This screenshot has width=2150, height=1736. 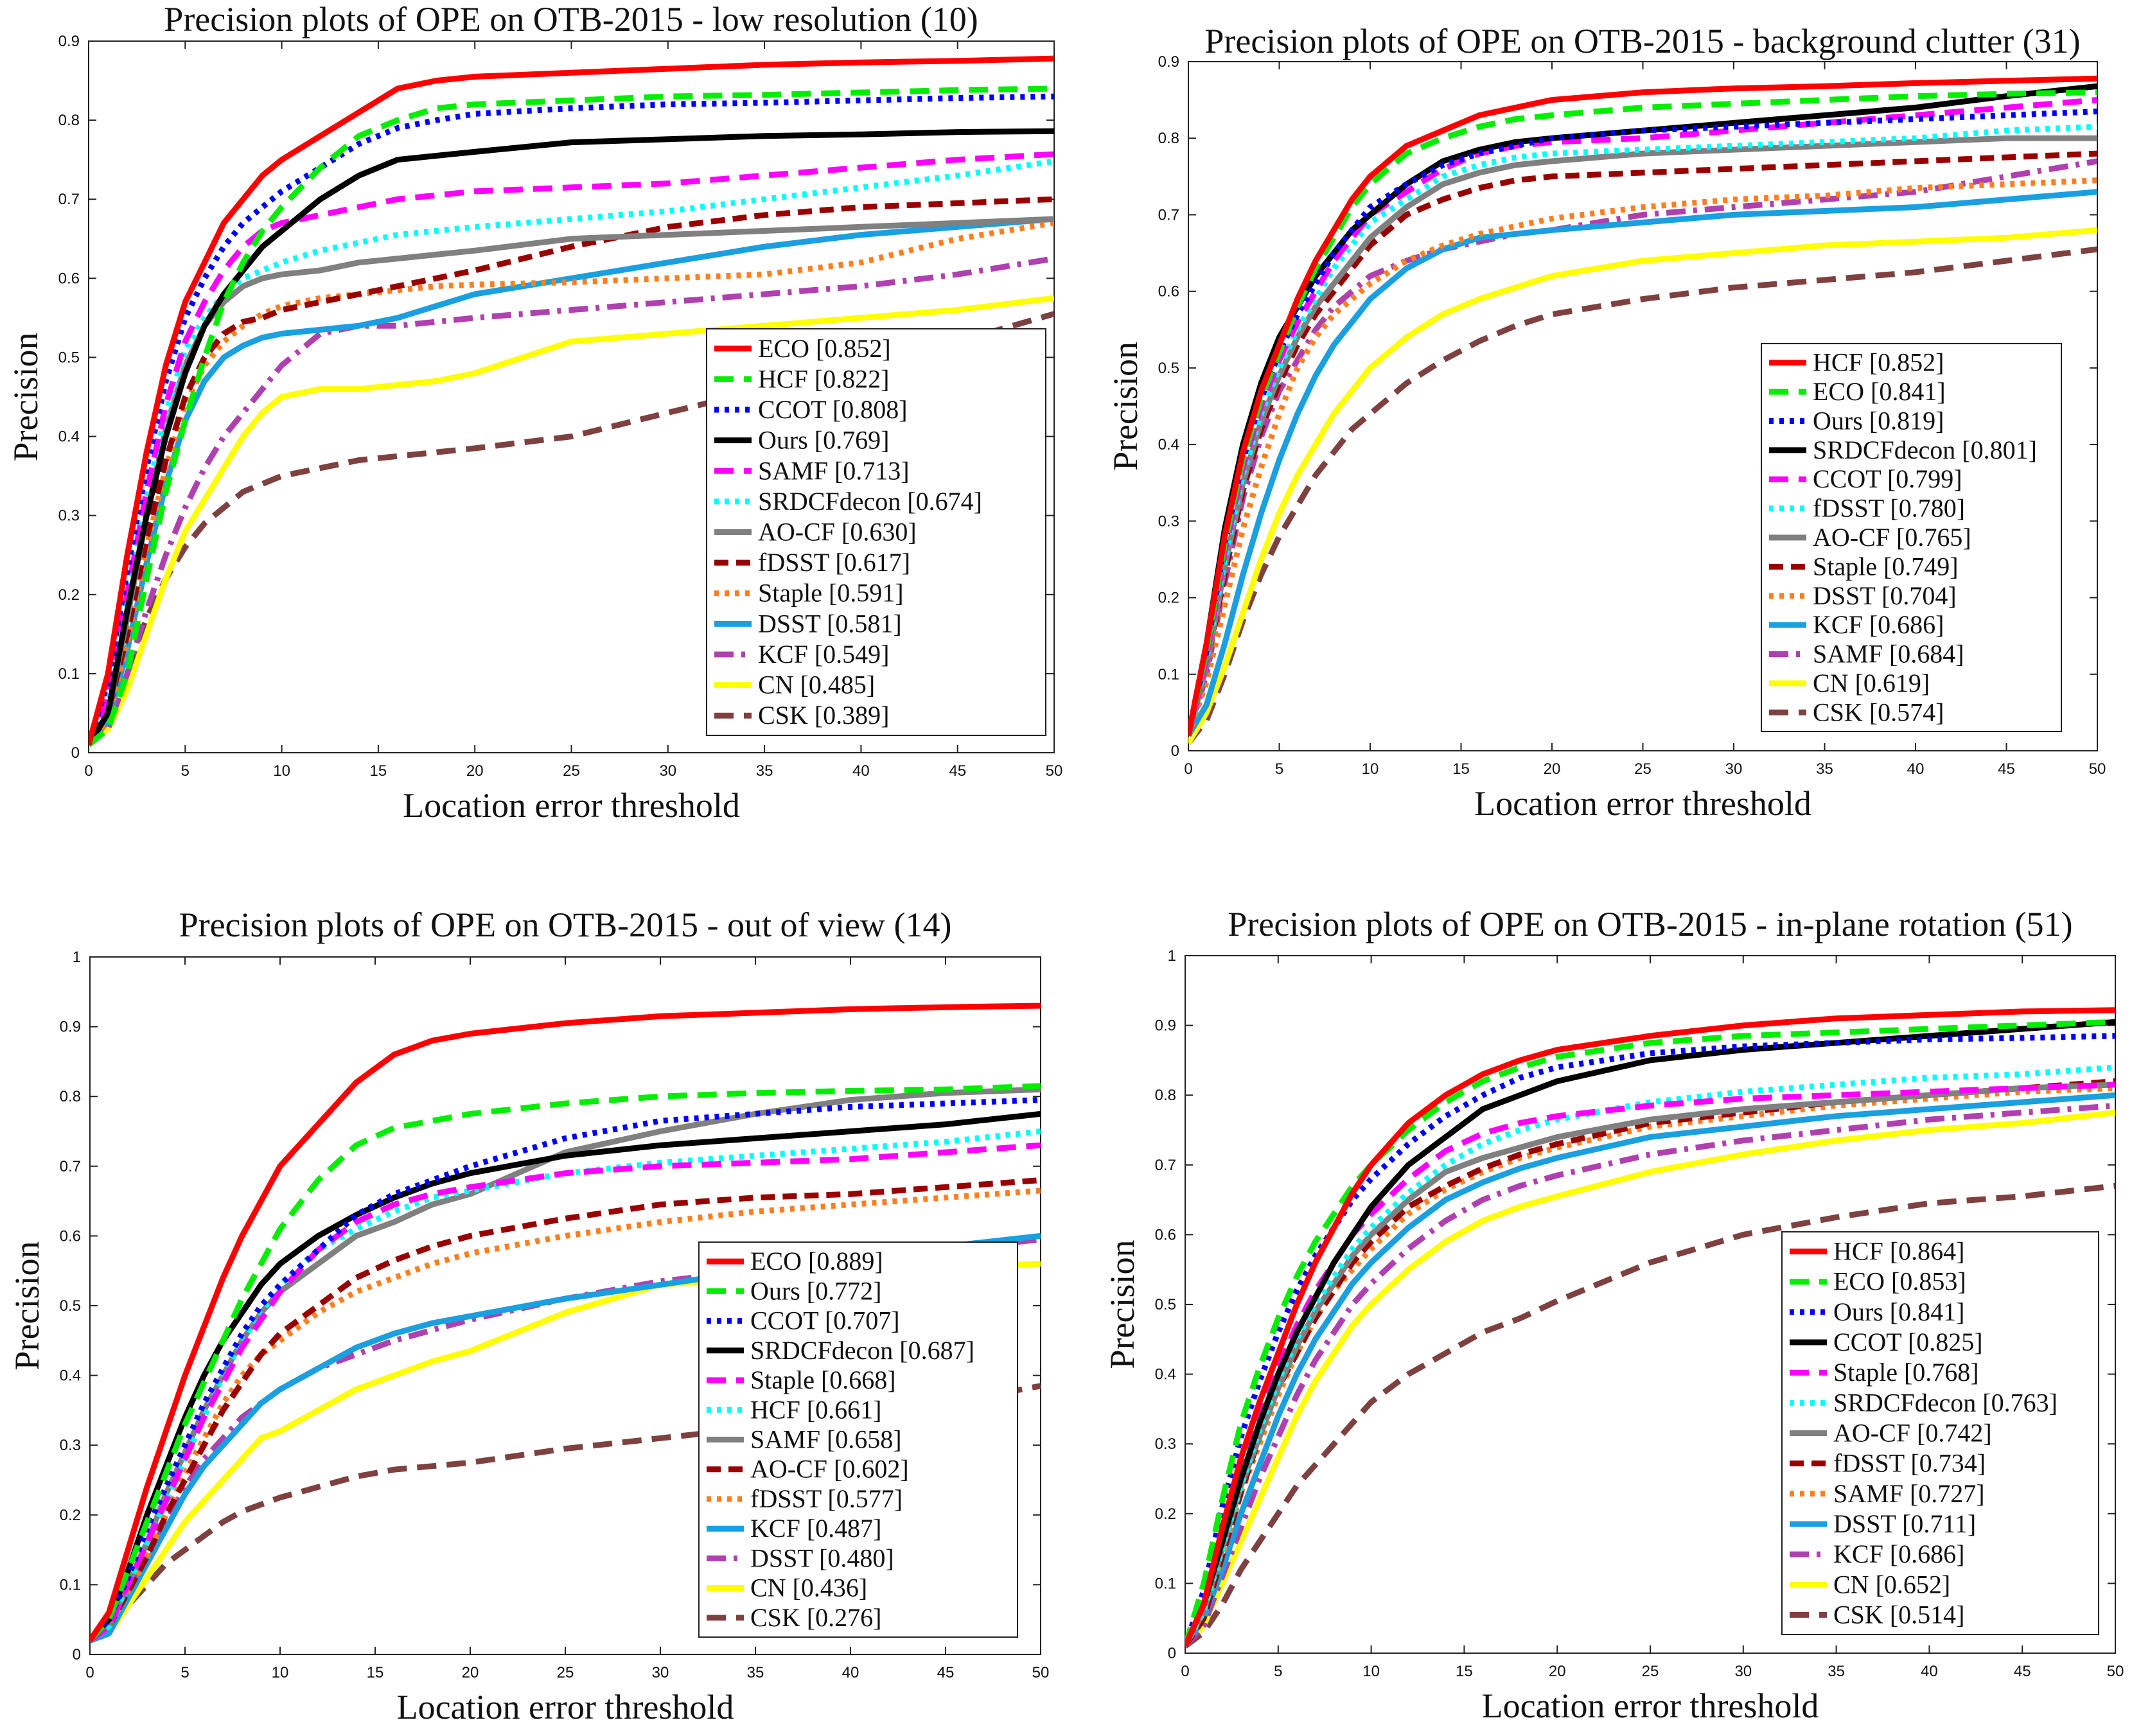 I want to click on legend-label-srdcfdecon: SRDCFdecon [0.674], so click(x=870, y=501).